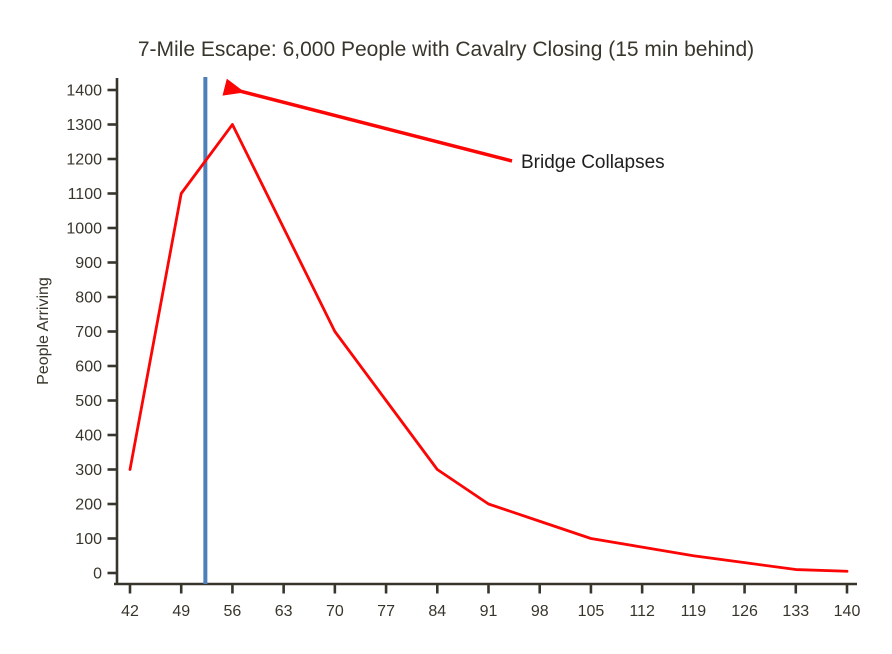  Describe the element at coordinates (88, 539) in the screenshot. I see `y-tick-label: 100` at that location.